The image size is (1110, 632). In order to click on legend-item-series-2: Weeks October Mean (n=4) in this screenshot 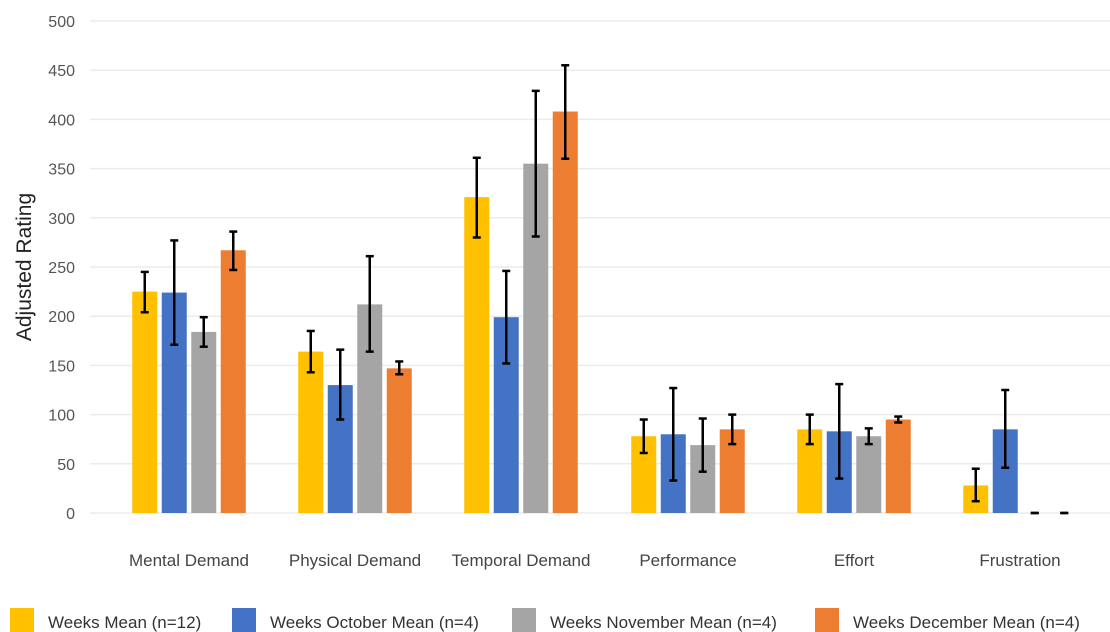, I will do `click(355, 620)`.